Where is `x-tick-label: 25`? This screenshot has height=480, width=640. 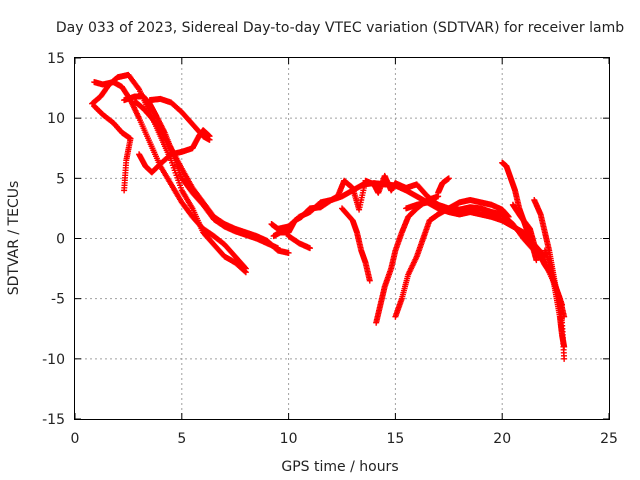 x-tick-label: 25 is located at coordinates (609, 439).